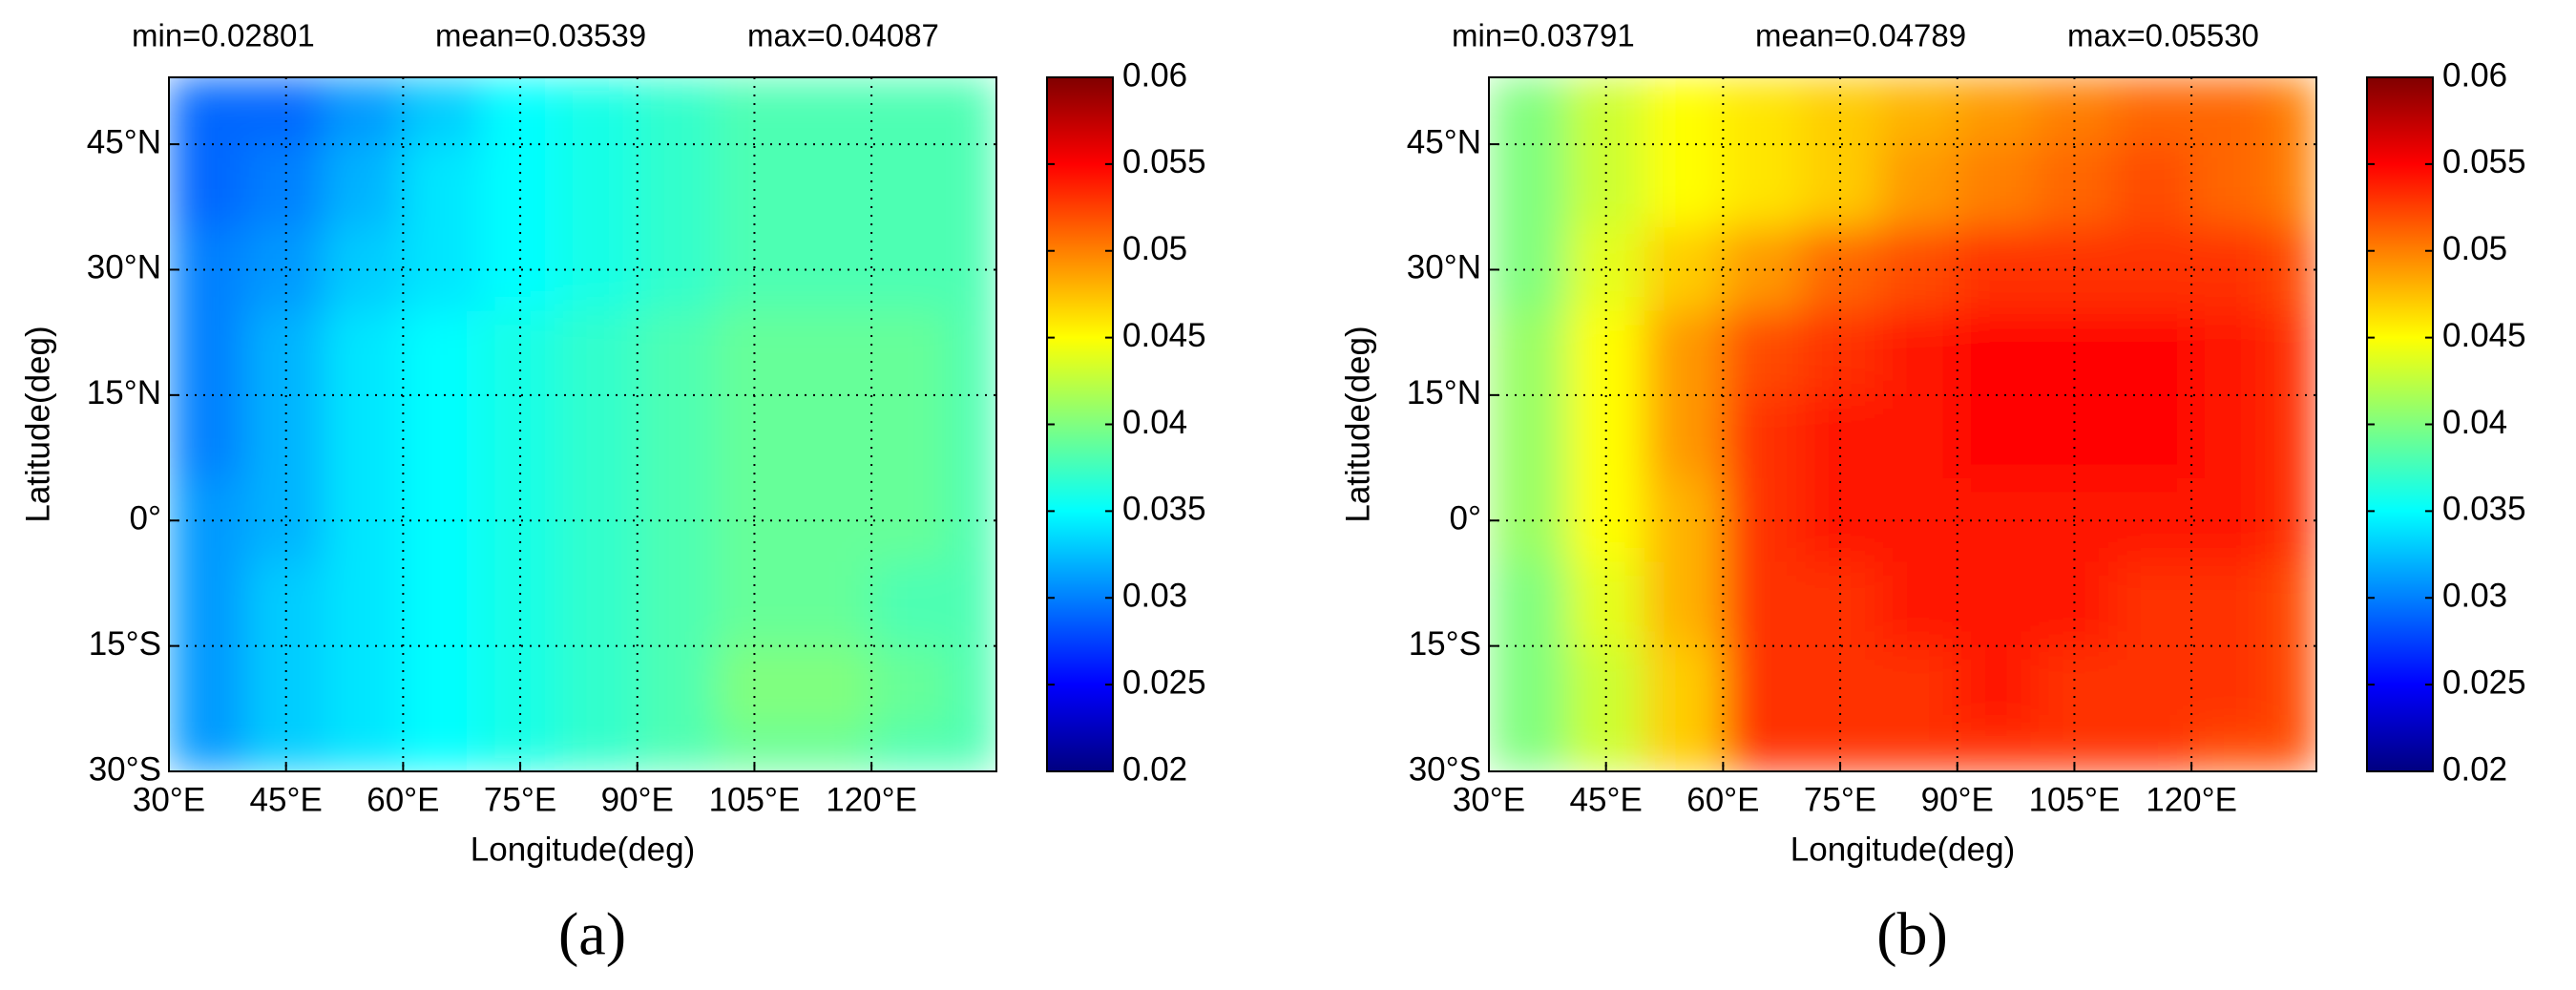 The image size is (2576, 990). Describe the element at coordinates (592, 934) in the screenshot. I see `caption: (a)` at that location.